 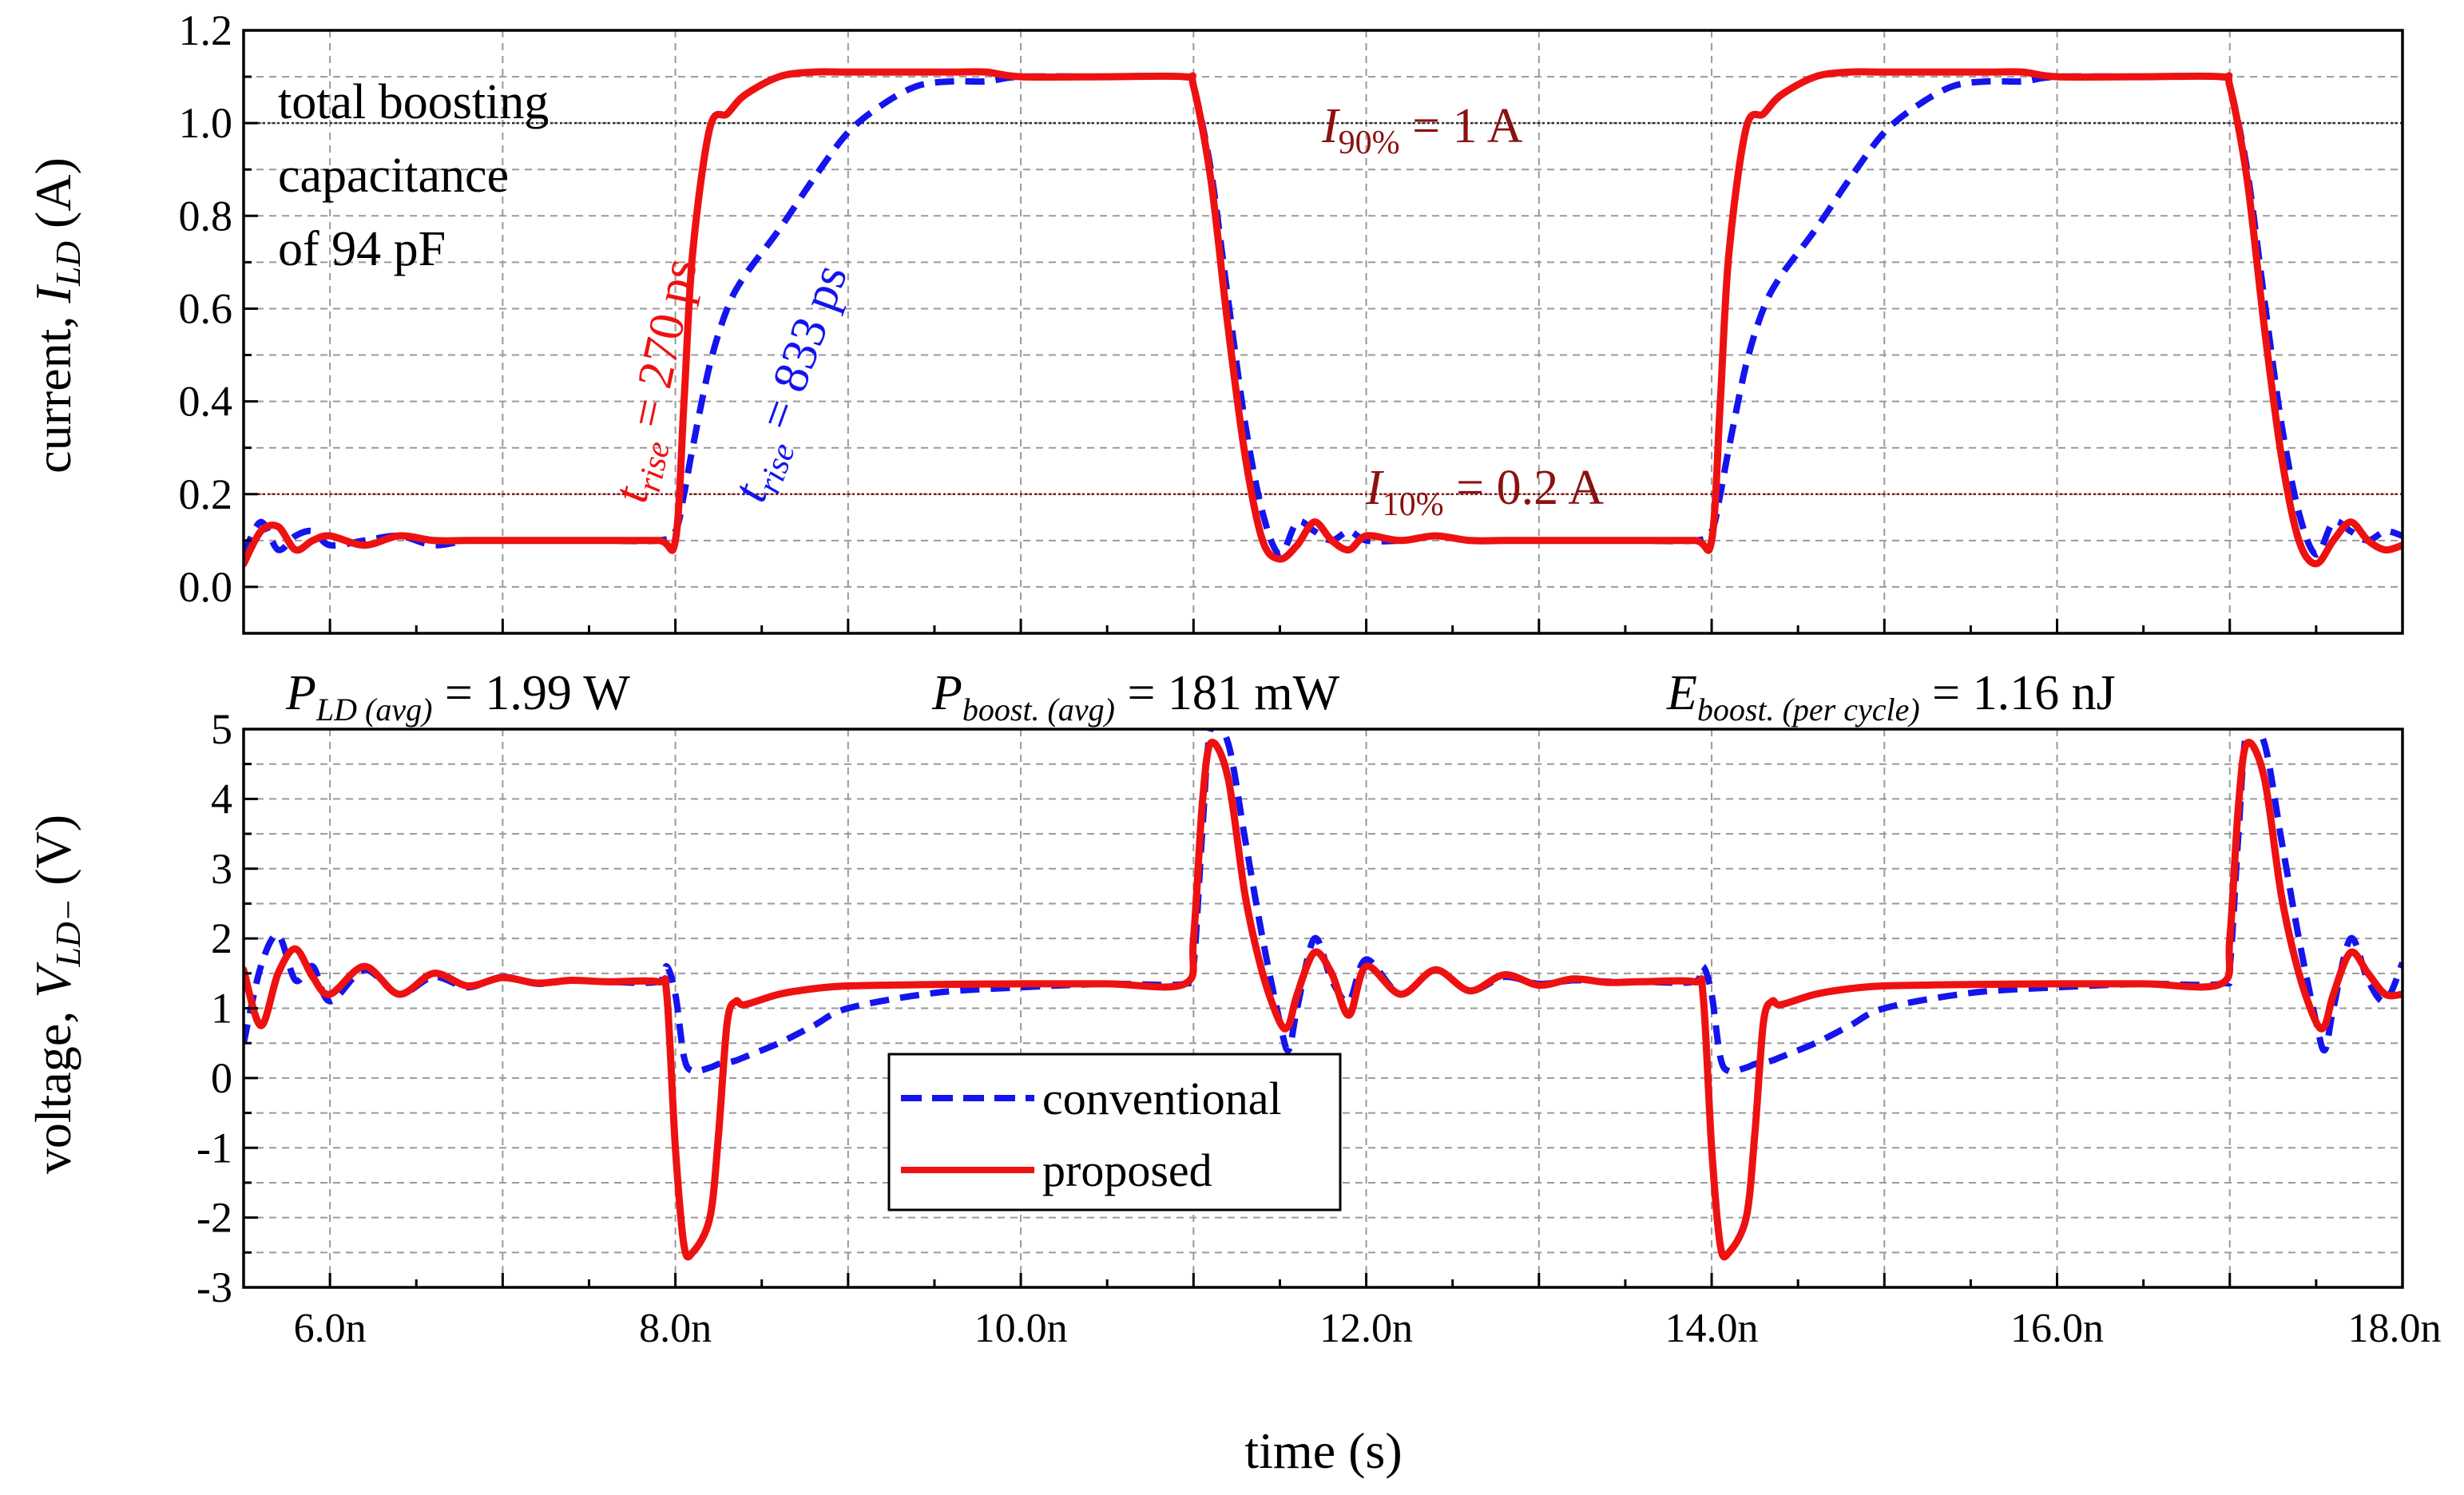 What do you see at coordinates (206, 587) in the screenshot?
I see `current-y-tick-label: 0.0` at bounding box center [206, 587].